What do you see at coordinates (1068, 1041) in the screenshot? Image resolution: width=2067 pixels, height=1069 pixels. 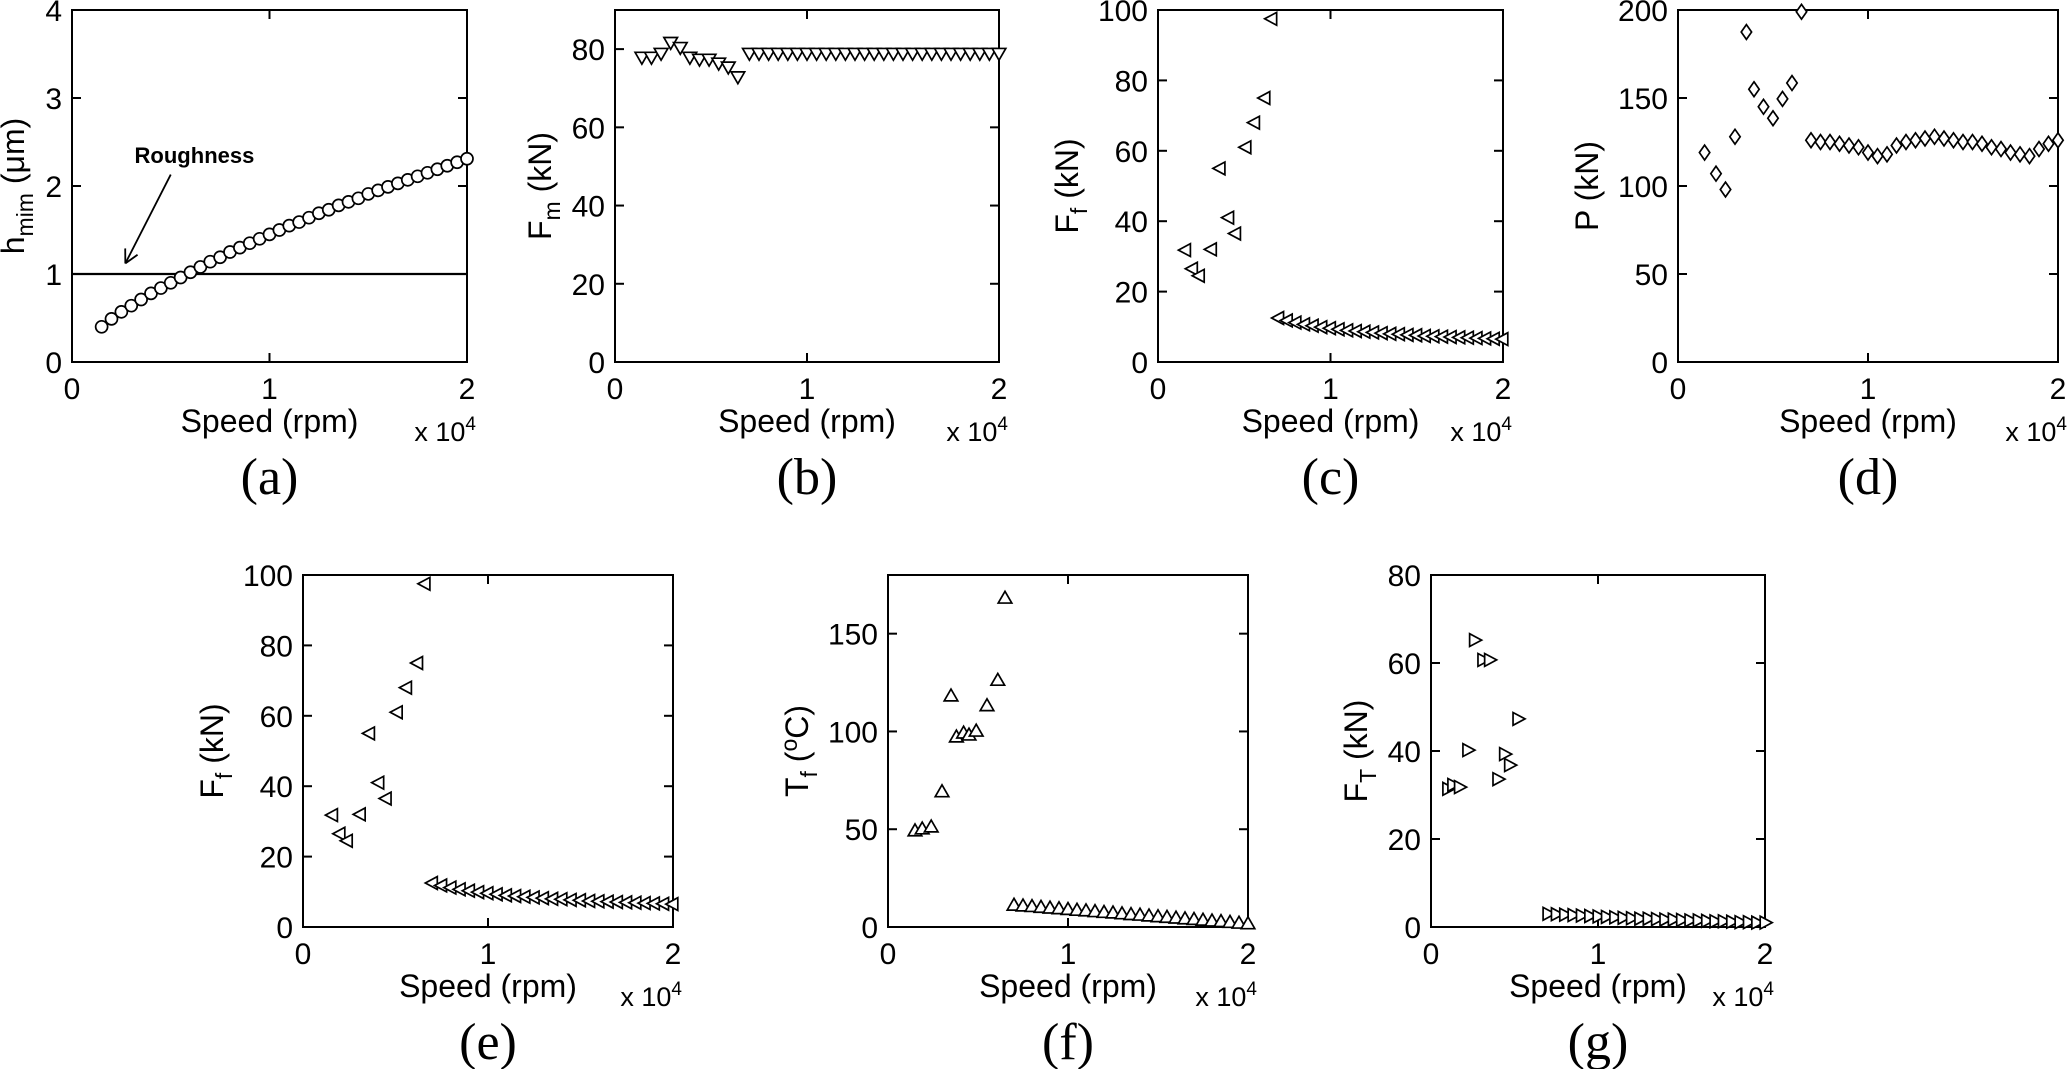 I see `subplot-caption: (f)` at bounding box center [1068, 1041].